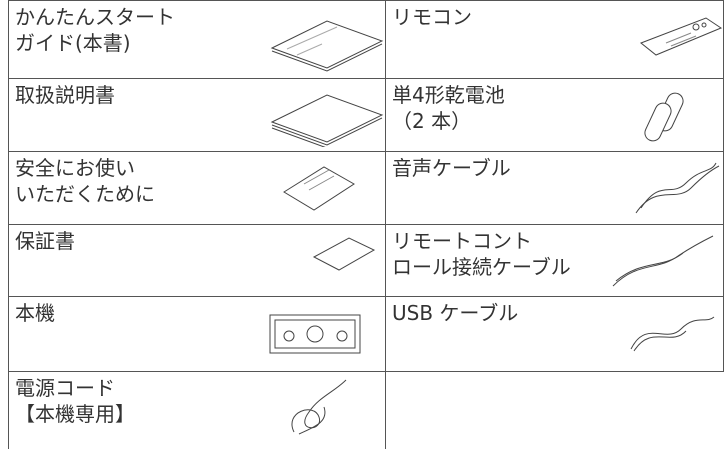 This screenshot has height=449, width=724. I want to click on table-cell, so click(554, 410).